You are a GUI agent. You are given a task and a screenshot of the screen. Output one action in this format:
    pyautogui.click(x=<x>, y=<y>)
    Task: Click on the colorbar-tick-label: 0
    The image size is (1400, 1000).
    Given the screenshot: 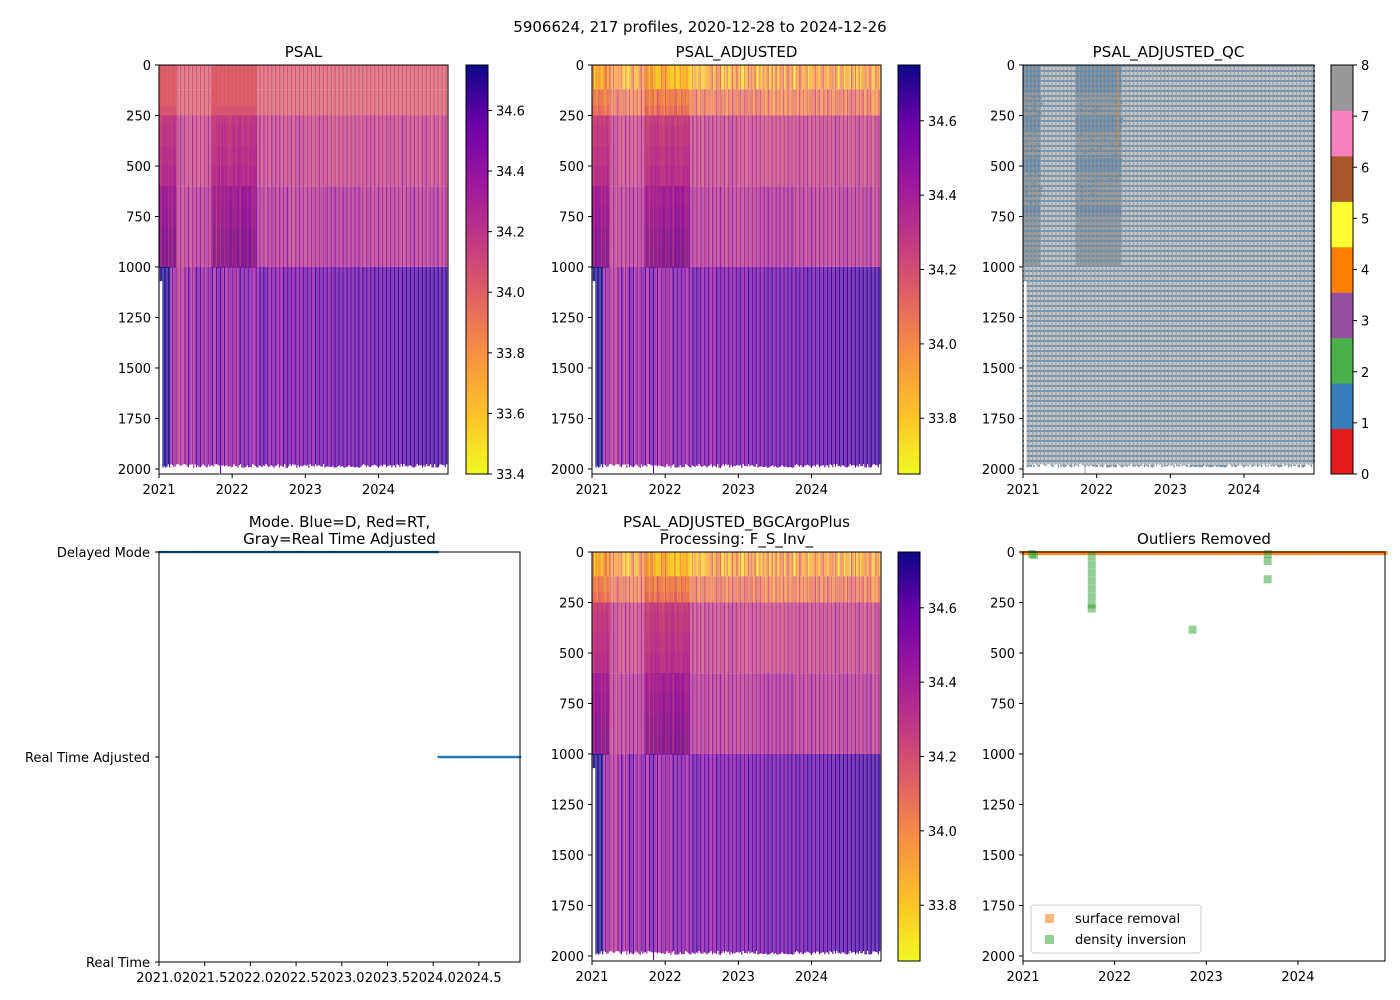 What is the action you would take?
    pyautogui.click(x=1365, y=475)
    